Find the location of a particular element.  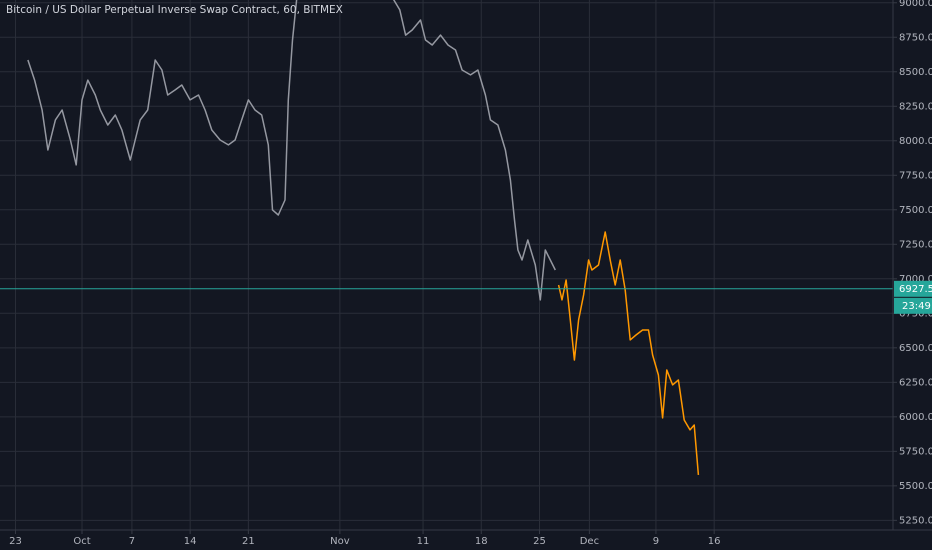

y-tick-label: 6500.0 is located at coordinates (915, 348).